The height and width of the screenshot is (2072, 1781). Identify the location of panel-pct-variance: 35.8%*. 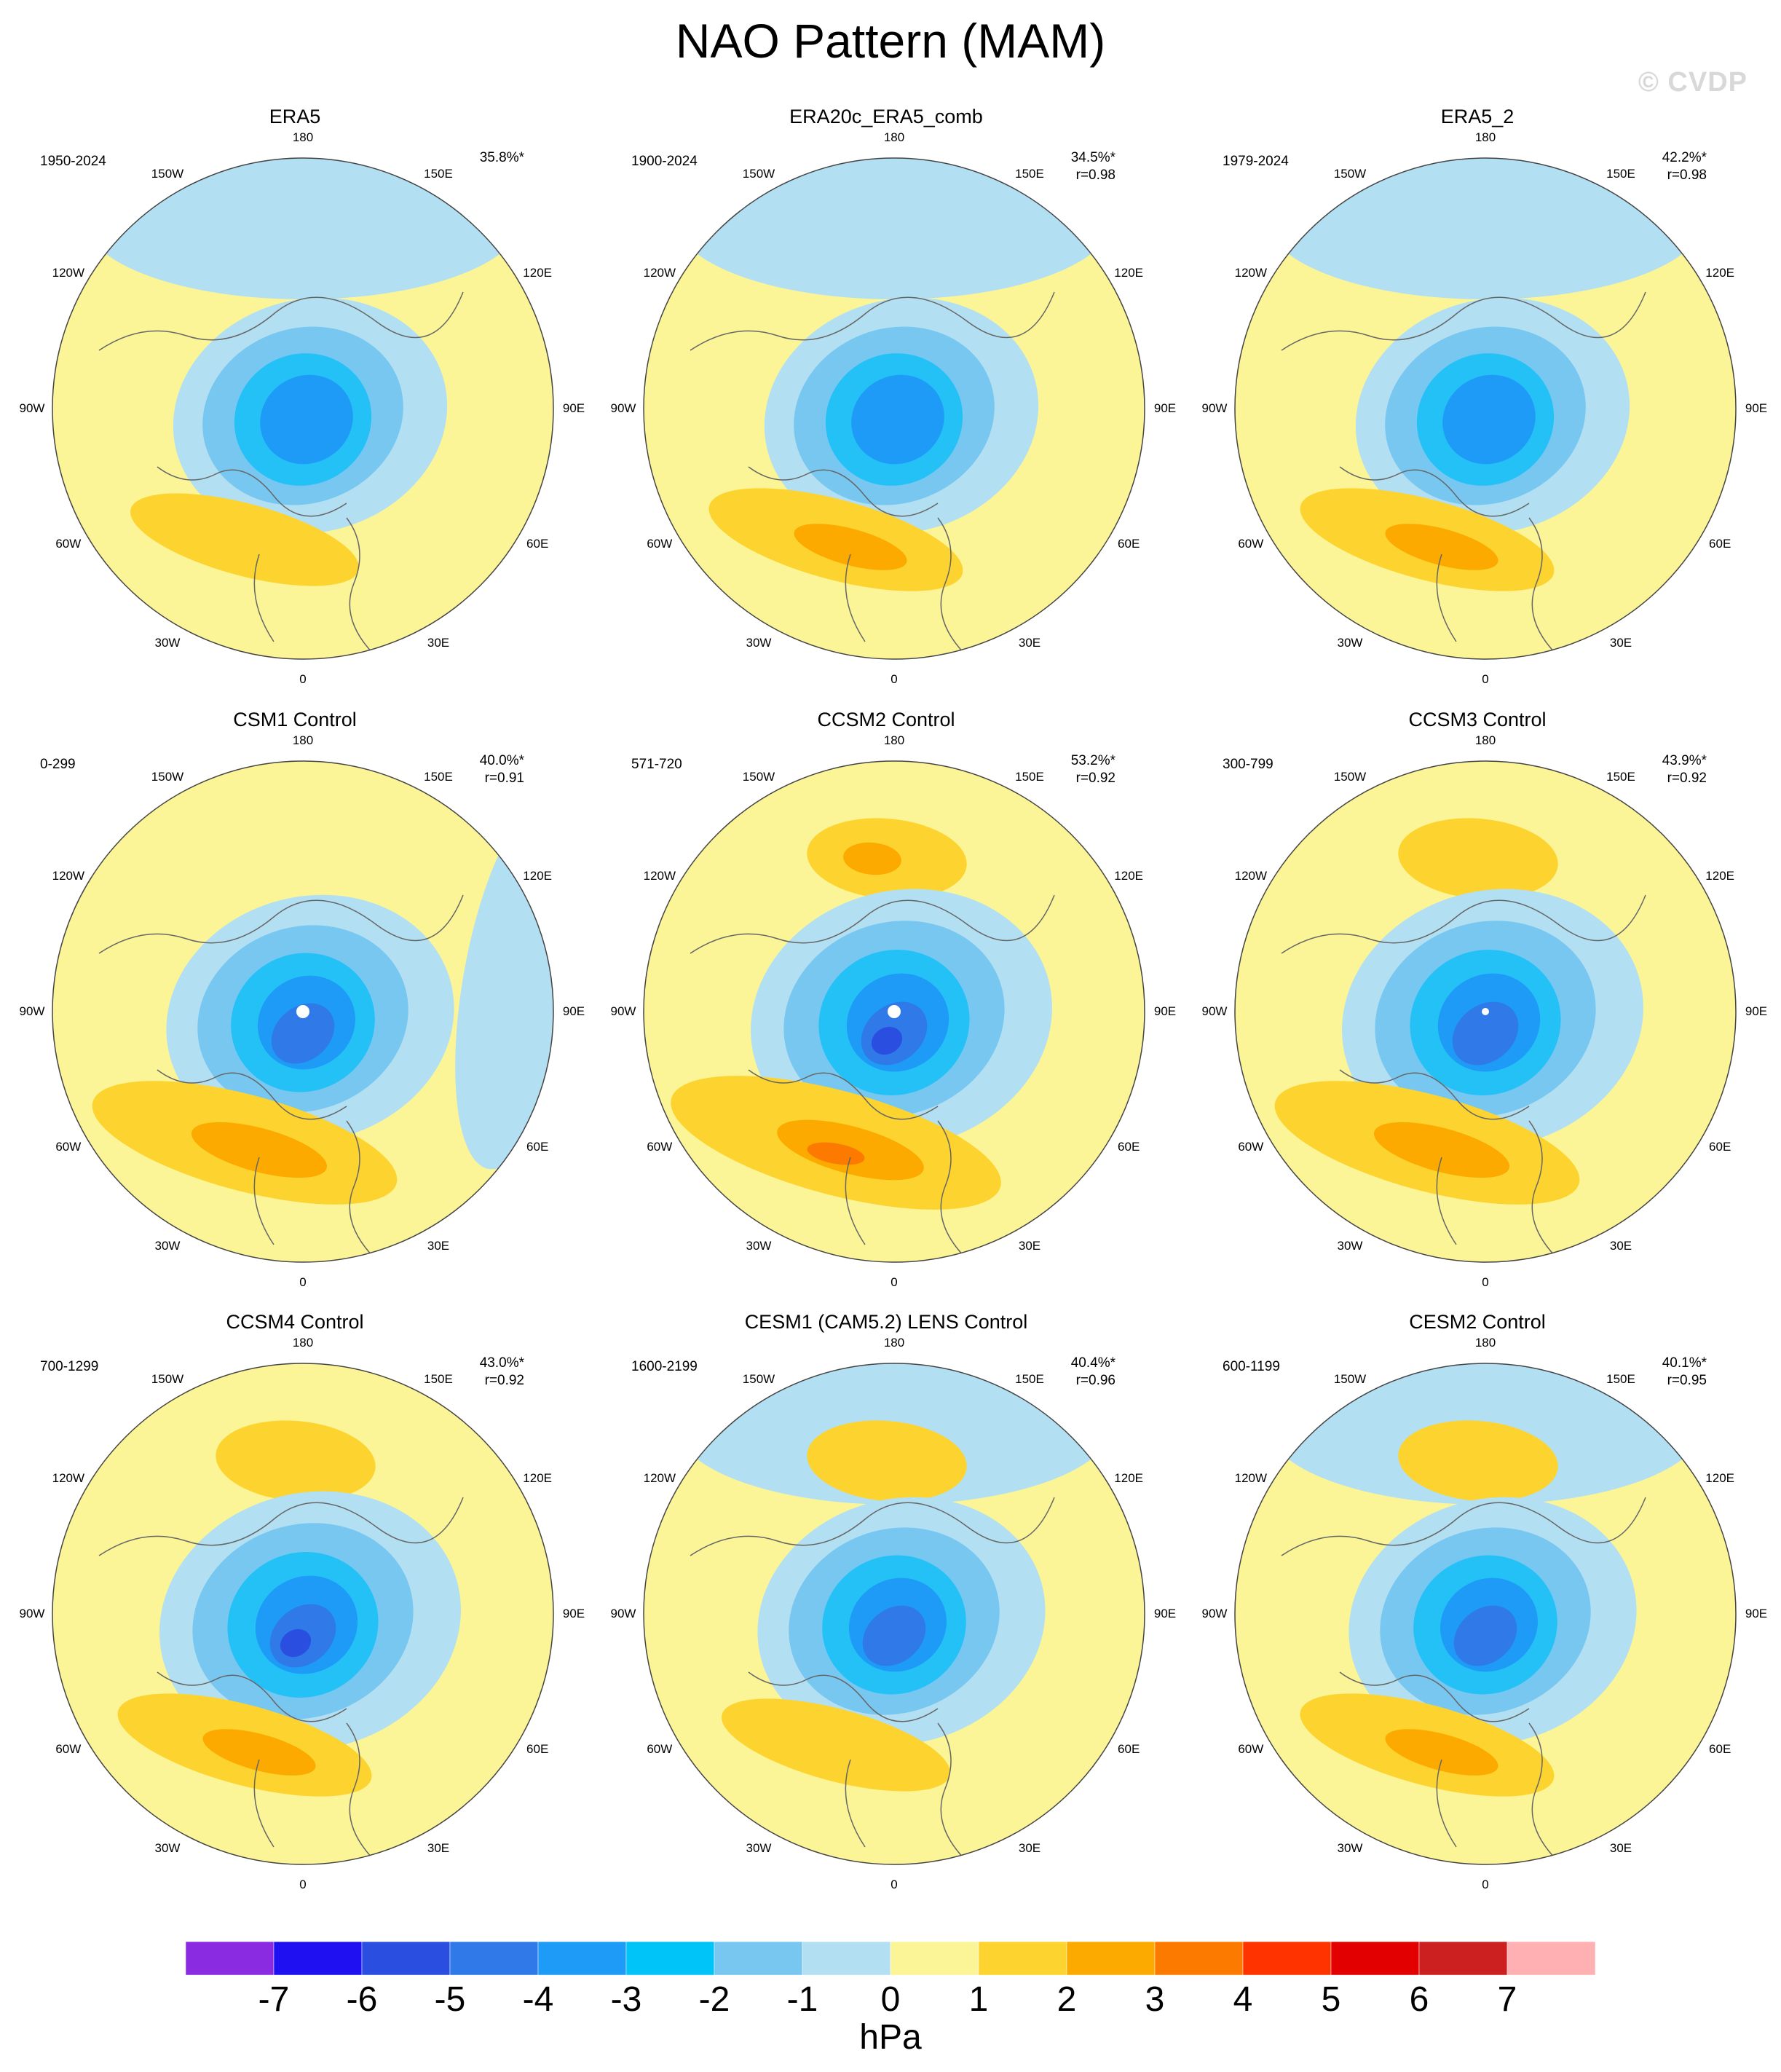
(502, 157).